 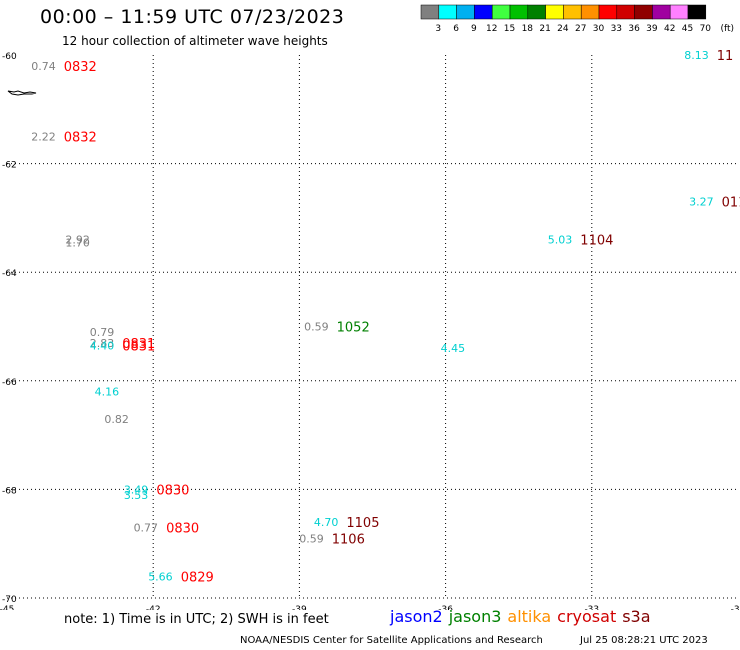 What do you see at coordinates (577, 19) in the screenshot?
I see `colorbar-legend: 3 6 9 12 15 18 21 24 27 30 33 36 39 42 45 70 (ft)` at bounding box center [577, 19].